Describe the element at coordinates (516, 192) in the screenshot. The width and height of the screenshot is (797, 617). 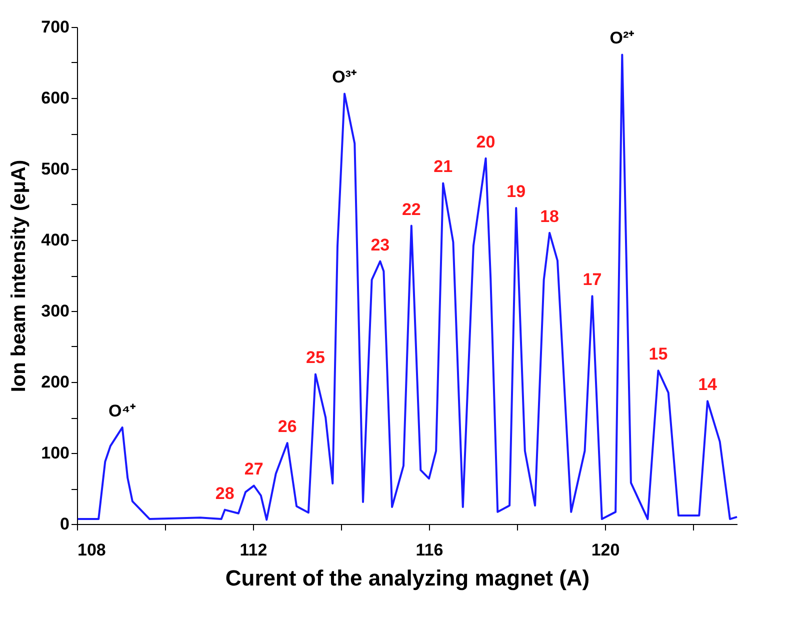
I see `annotation: 19` at that location.